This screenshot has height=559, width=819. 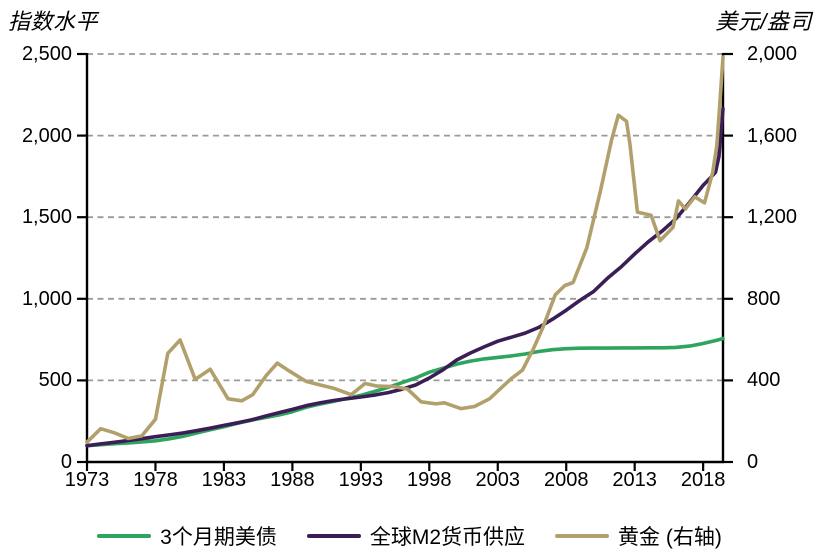 What do you see at coordinates (566, 480) in the screenshot?
I see `x-axis-tick-label: 2008` at bounding box center [566, 480].